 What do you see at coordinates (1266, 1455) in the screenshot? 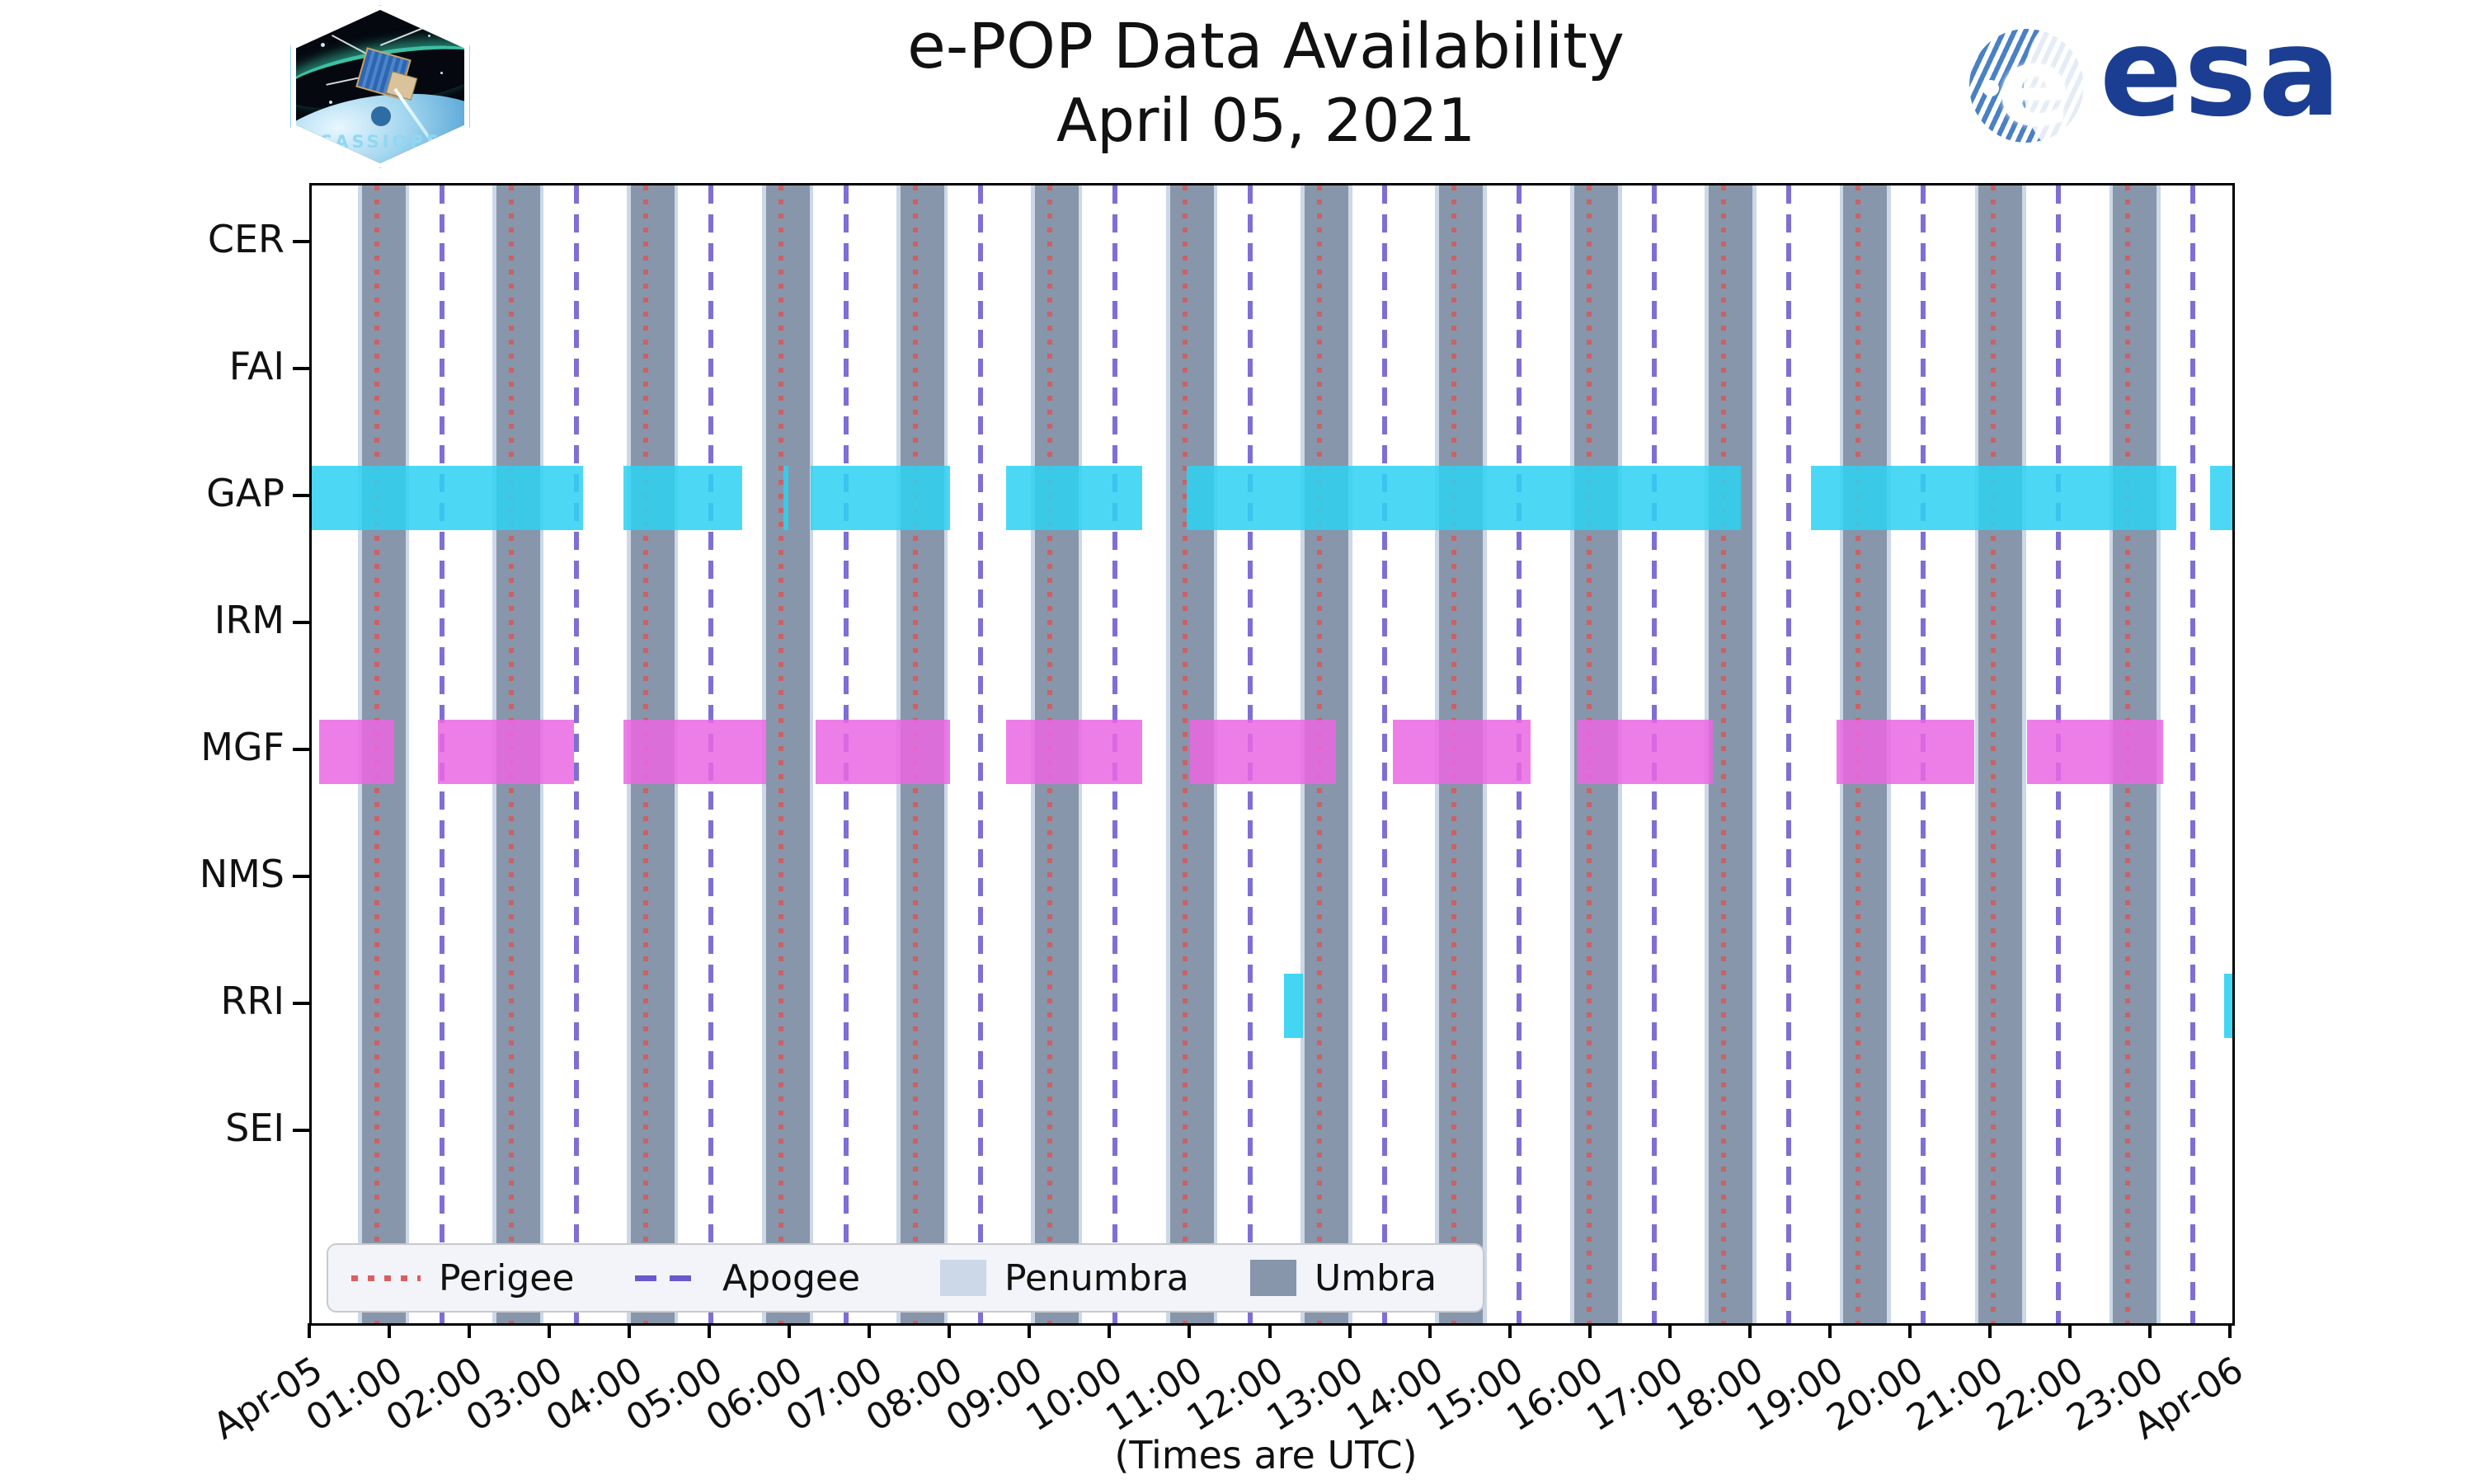
I see `x-axis-title: (Times are UTC)` at bounding box center [1266, 1455].